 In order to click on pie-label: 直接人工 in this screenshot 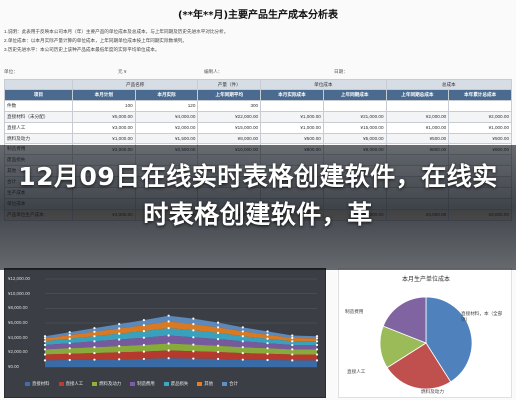, I will do `click(356, 371)`.